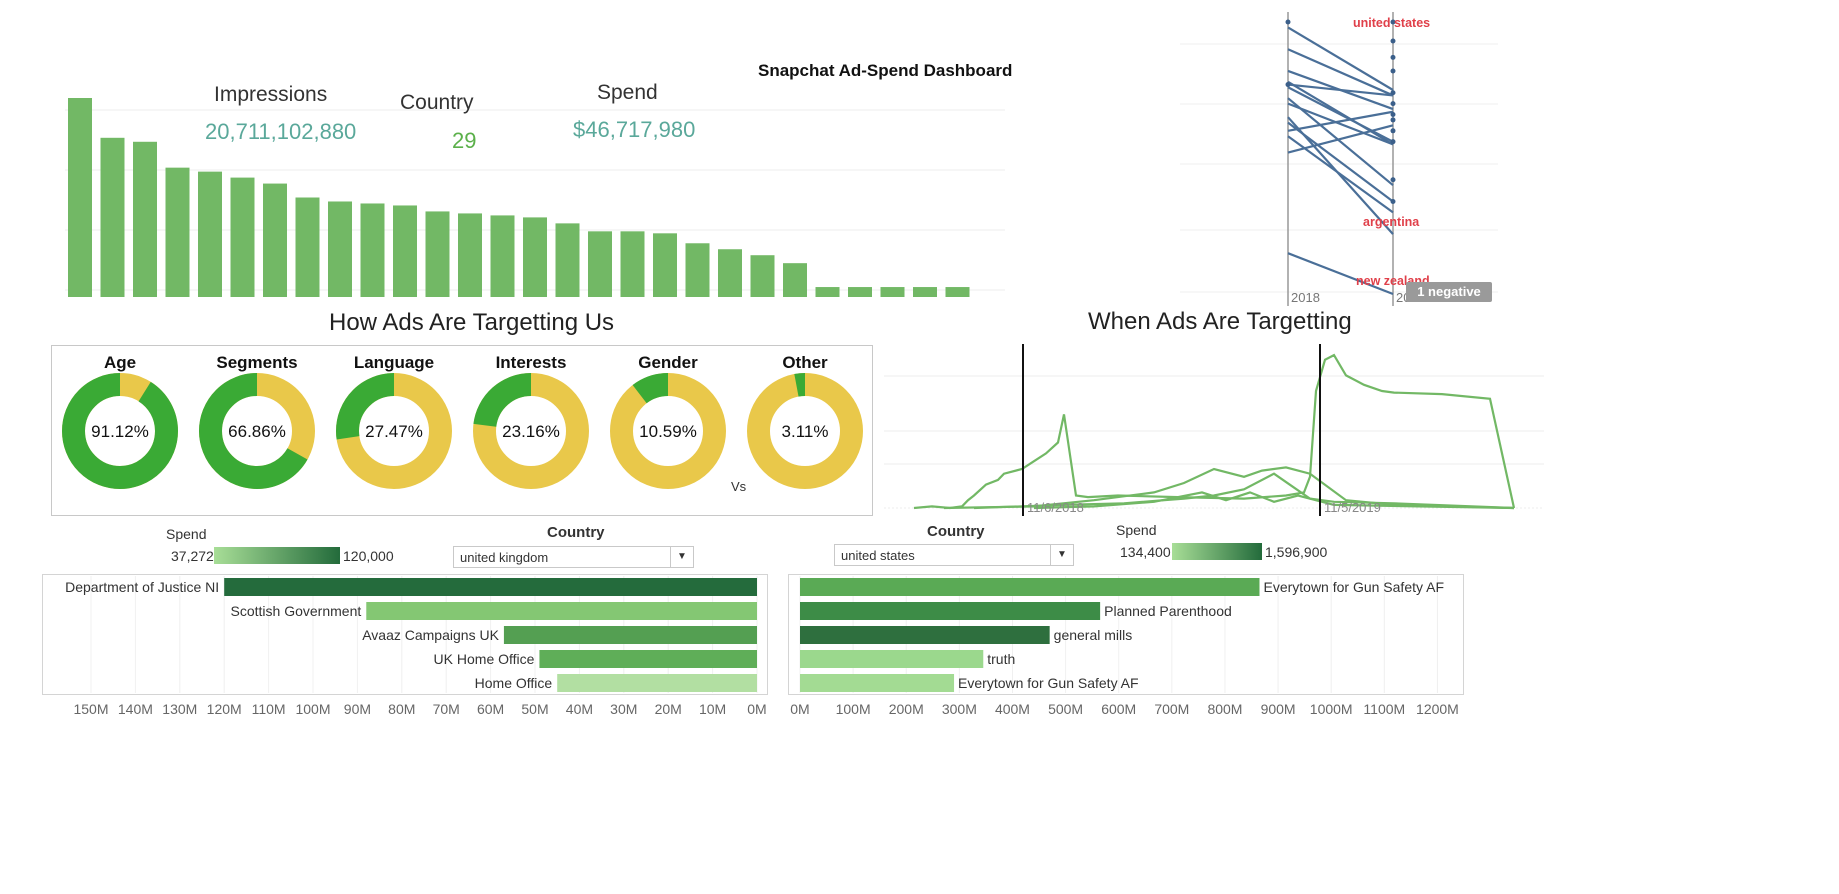 This screenshot has height=894, width=1839. I want to click on donut-other, so click(805, 431).